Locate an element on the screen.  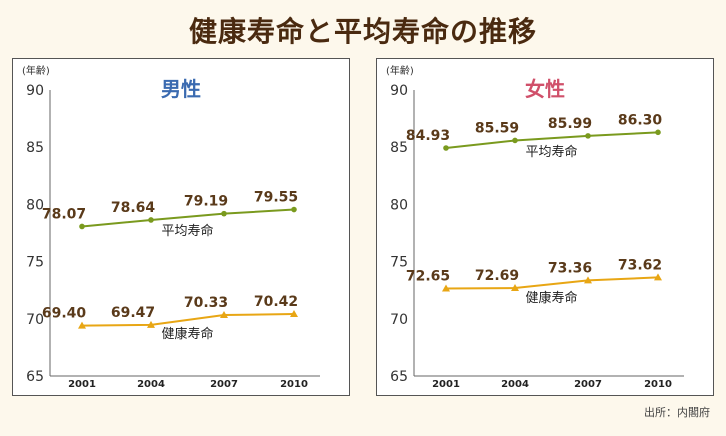
data-label: 84.93 is located at coordinates (428, 136).